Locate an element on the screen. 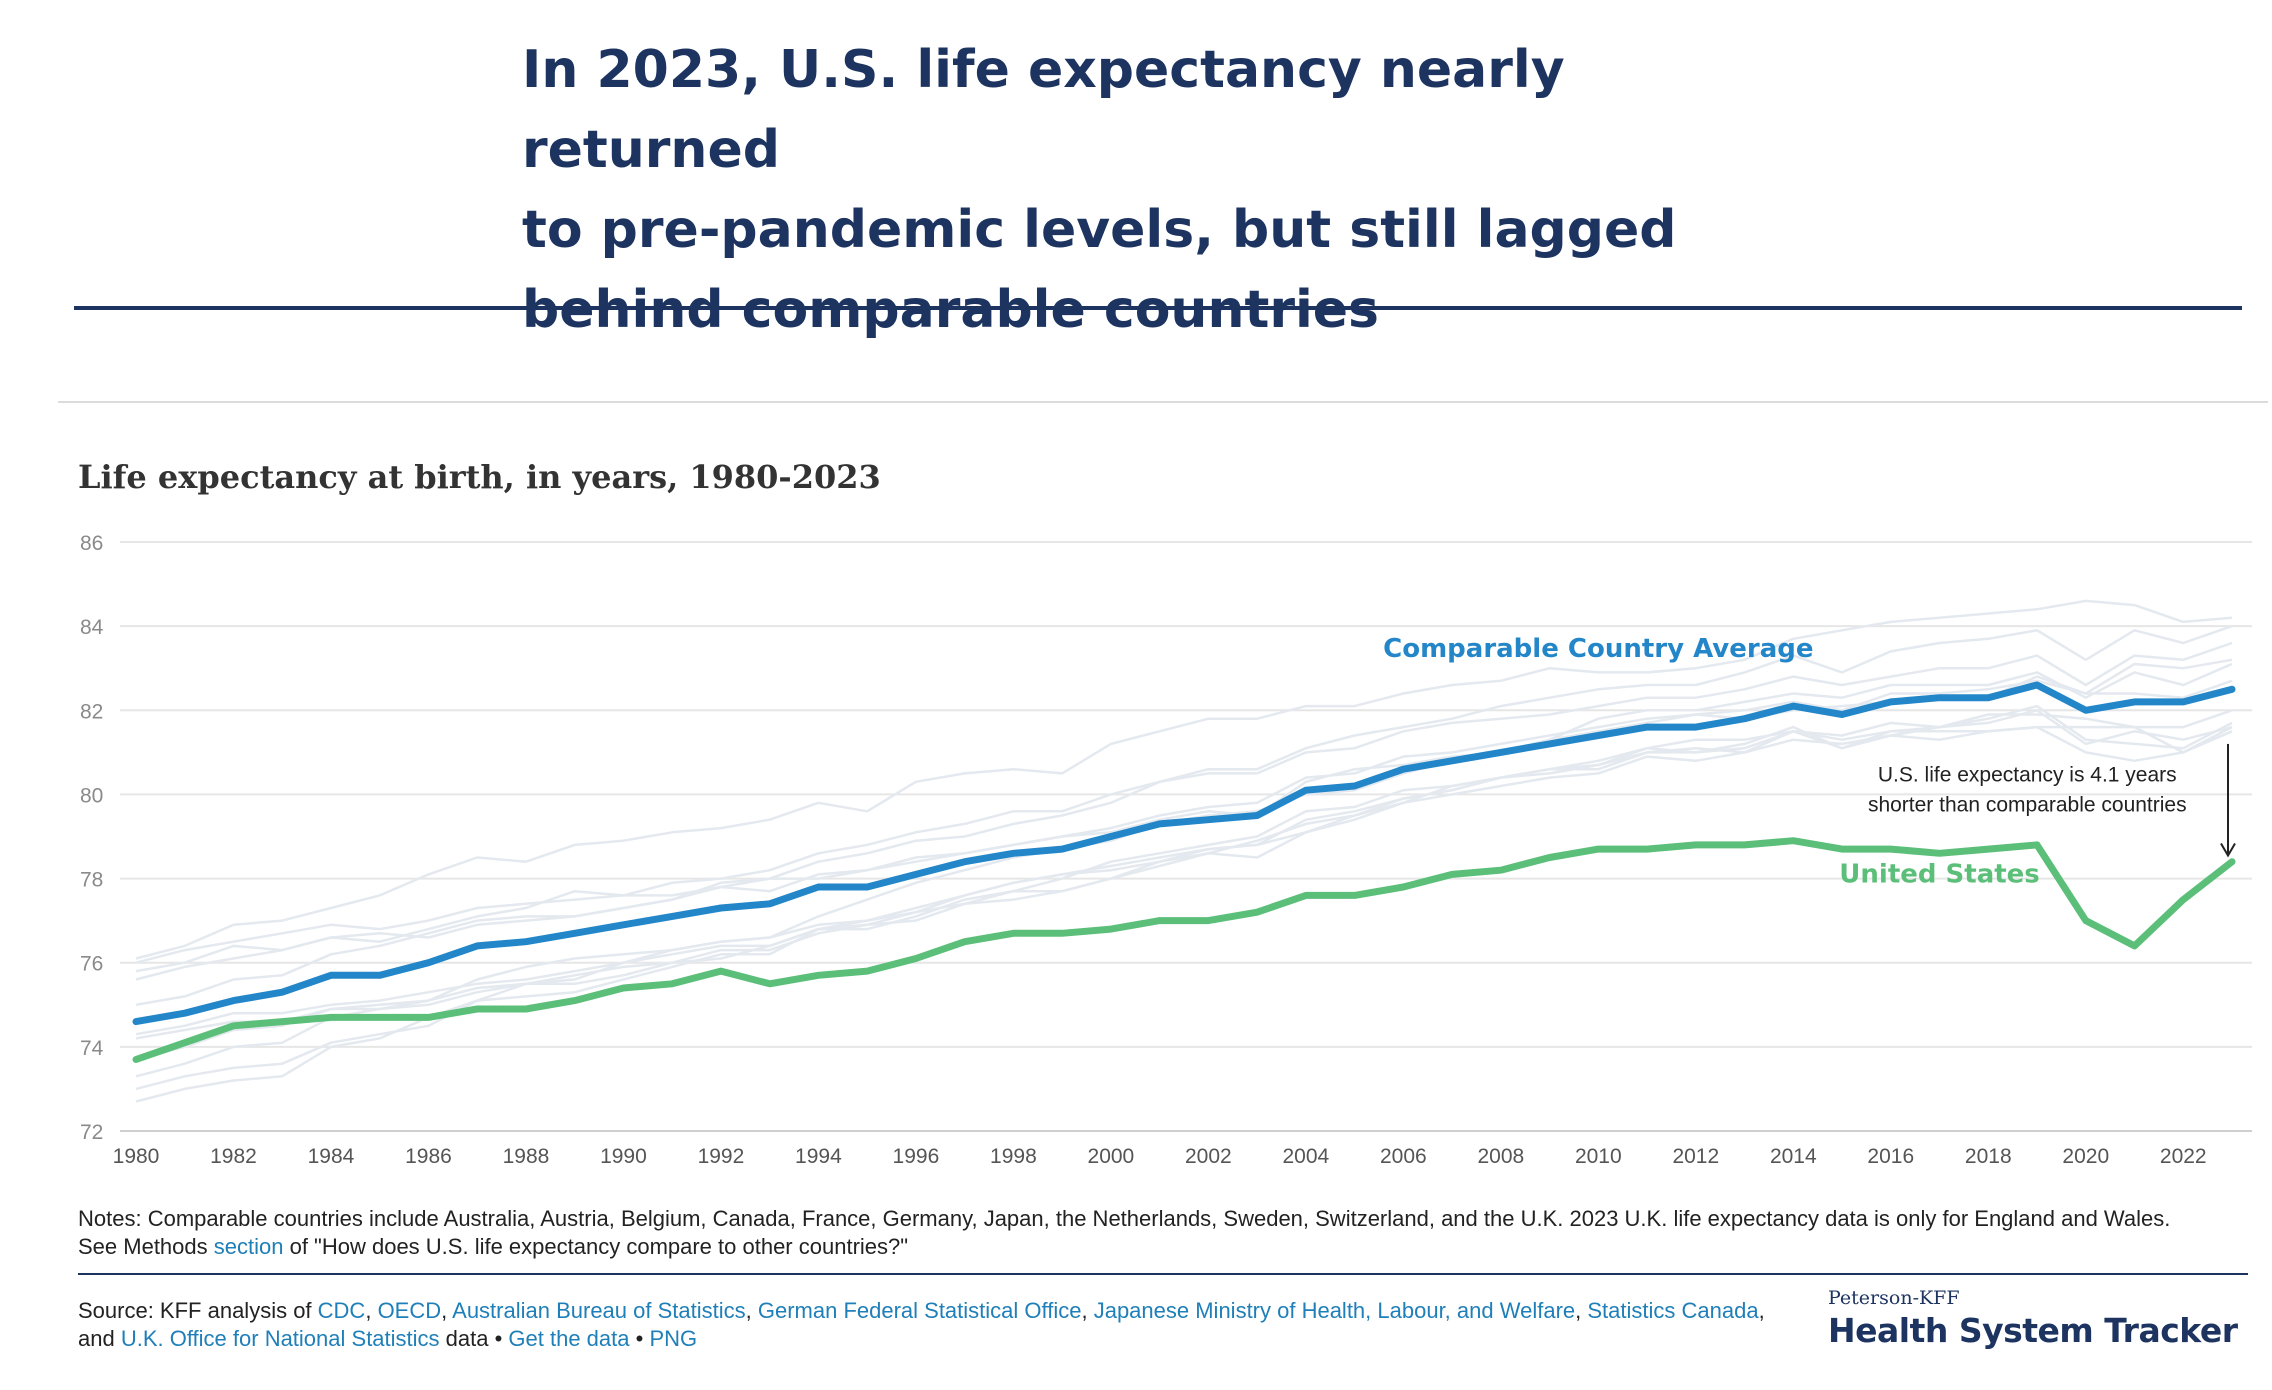  gap-arrow-head is located at coordinates (2228, 850).